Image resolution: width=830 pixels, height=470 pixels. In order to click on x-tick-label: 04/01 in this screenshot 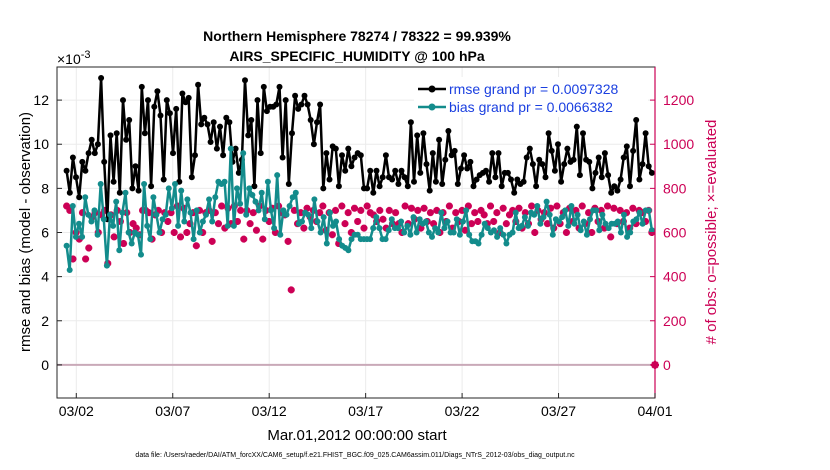, I will do `click(654, 411)`.